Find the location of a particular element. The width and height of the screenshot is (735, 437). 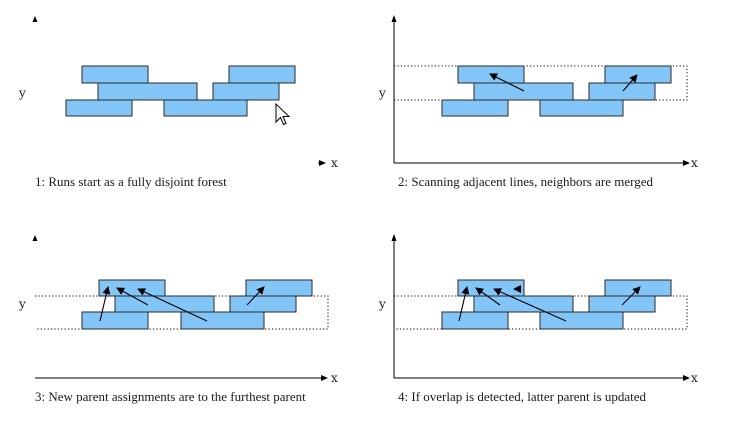

panel-2-y-axis-arrowhead is located at coordinates (394, 18).